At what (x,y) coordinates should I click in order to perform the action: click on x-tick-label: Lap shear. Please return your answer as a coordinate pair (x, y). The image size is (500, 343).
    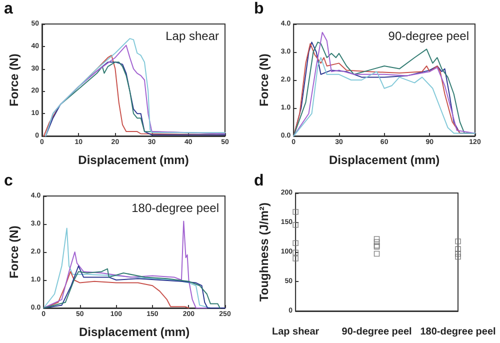
    Looking at the image, I should click on (296, 331).